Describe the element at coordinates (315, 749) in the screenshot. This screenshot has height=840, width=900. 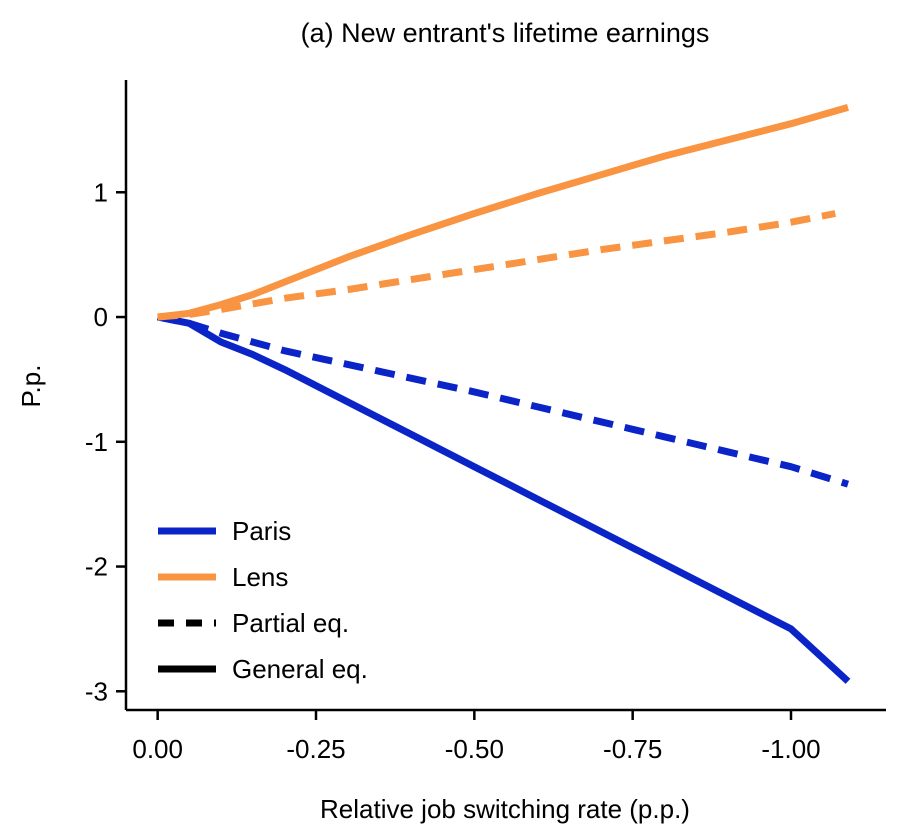
I see `x-tick-label: -0.25` at that location.